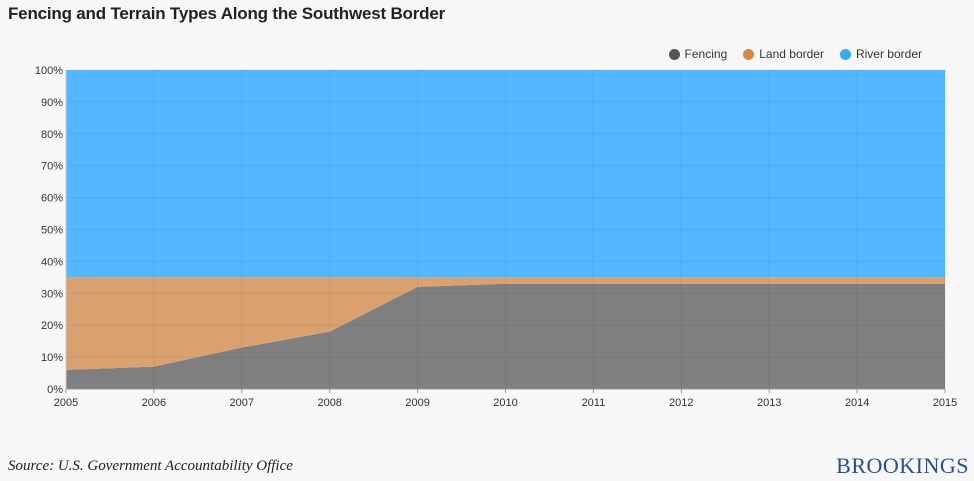 The width and height of the screenshot is (974, 481). What do you see at coordinates (52, 358) in the screenshot?
I see `y-tick-label: 10%` at bounding box center [52, 358].